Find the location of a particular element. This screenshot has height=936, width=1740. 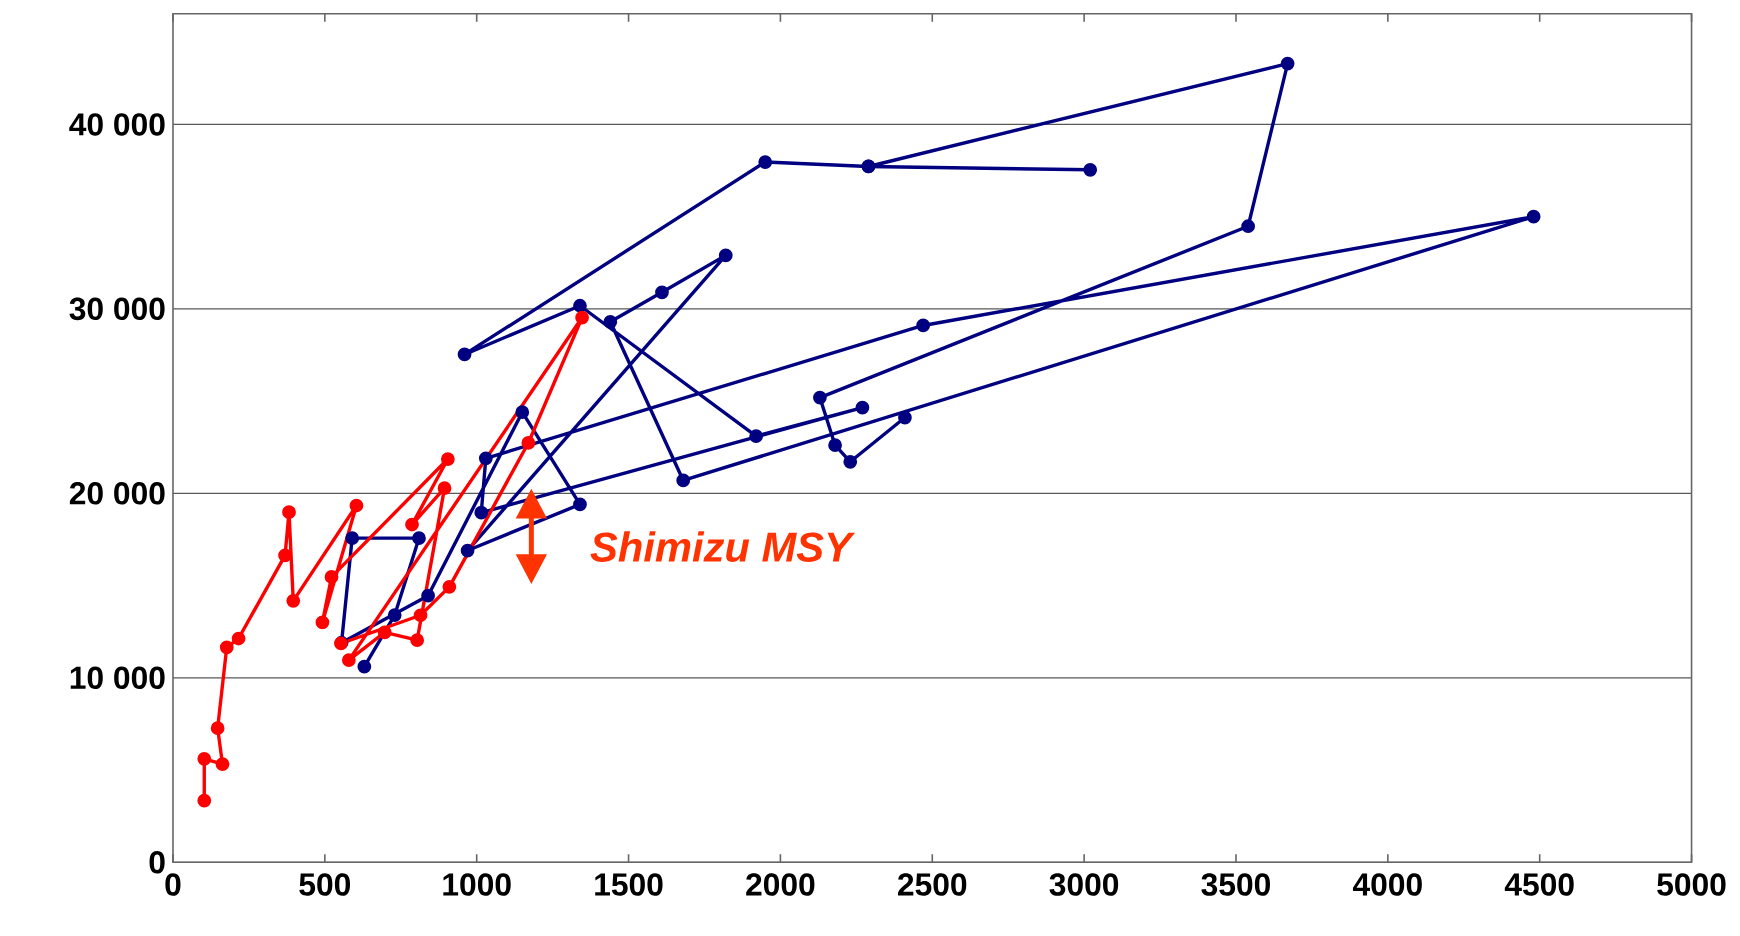

x-tick-label: 3000 is located at coordinates (1084, 884).